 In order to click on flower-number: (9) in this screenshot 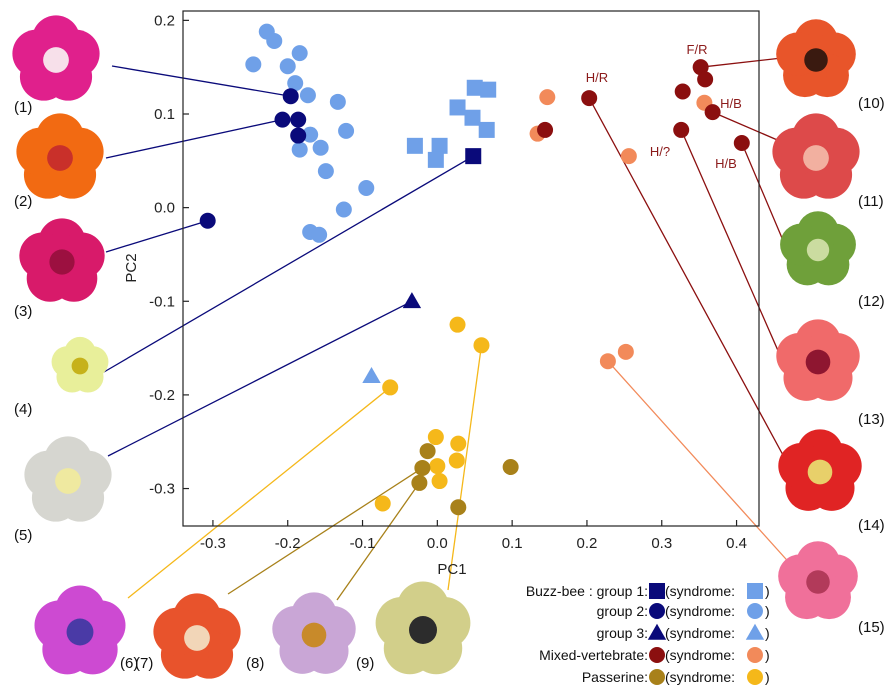, I will do `click(365, 663)`.